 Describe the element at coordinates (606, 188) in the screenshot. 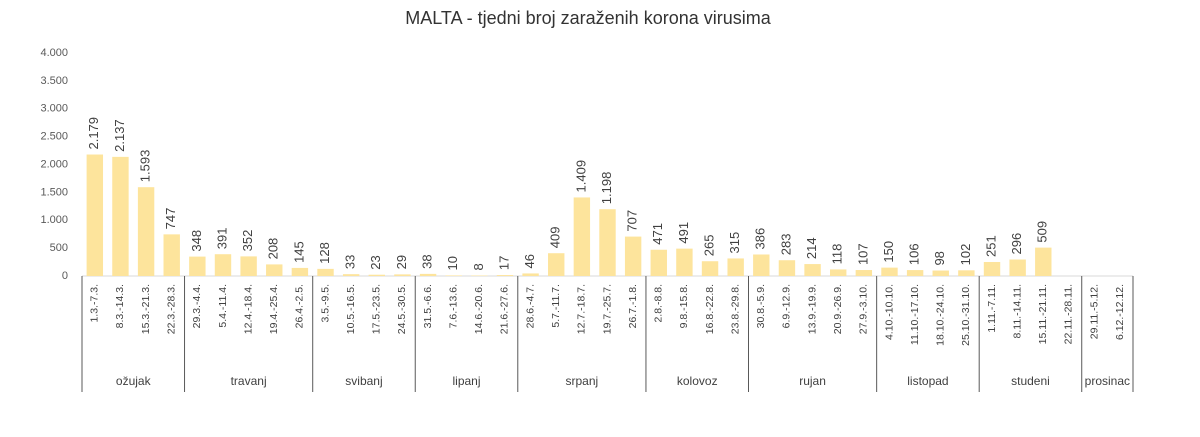

I see `value-label: 1.198` at that location.